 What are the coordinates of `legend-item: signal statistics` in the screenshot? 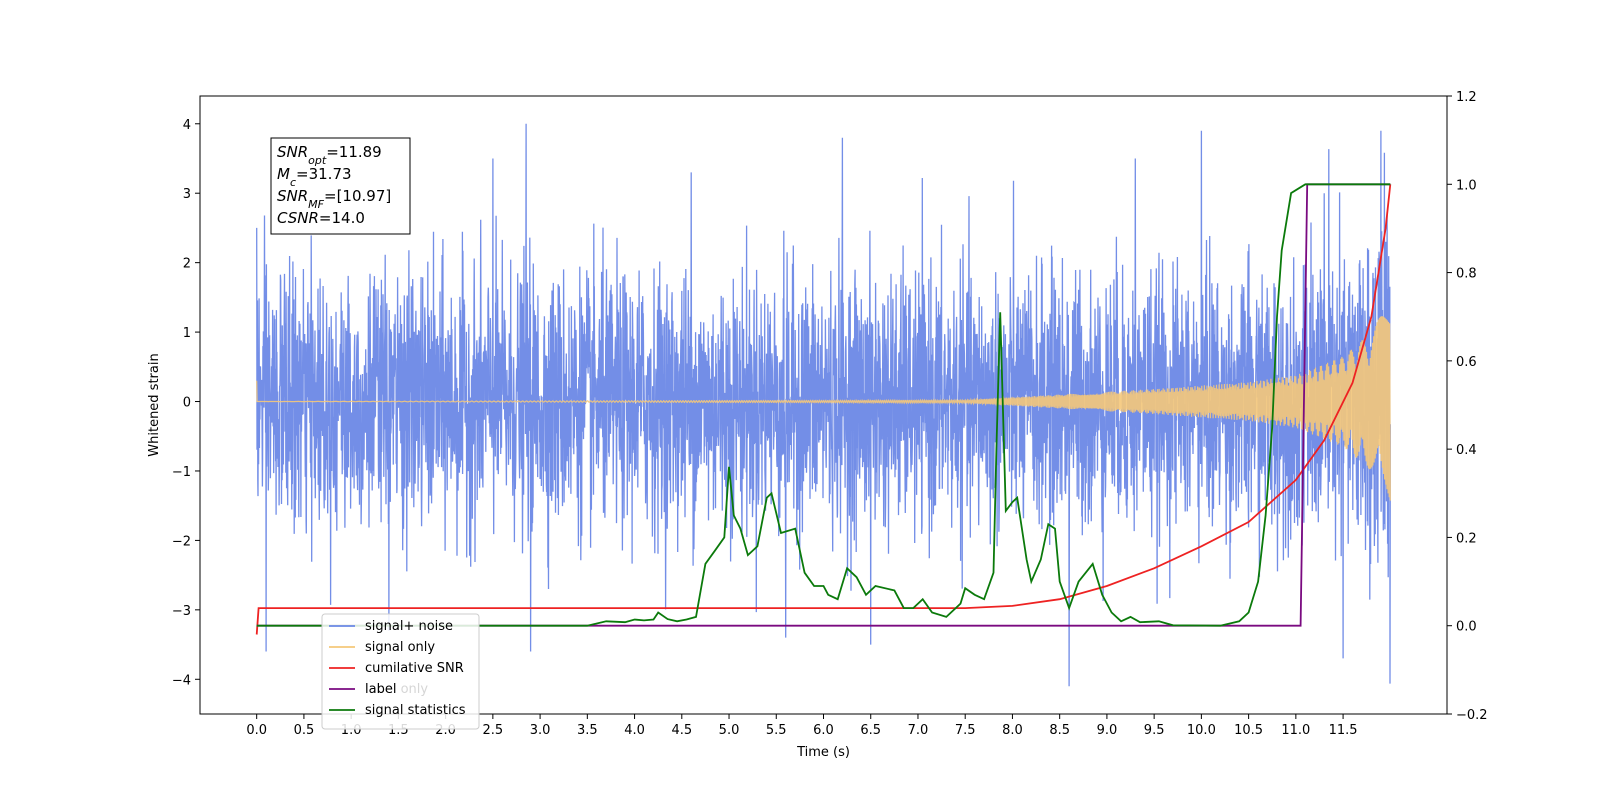 It's located at (397, 710).